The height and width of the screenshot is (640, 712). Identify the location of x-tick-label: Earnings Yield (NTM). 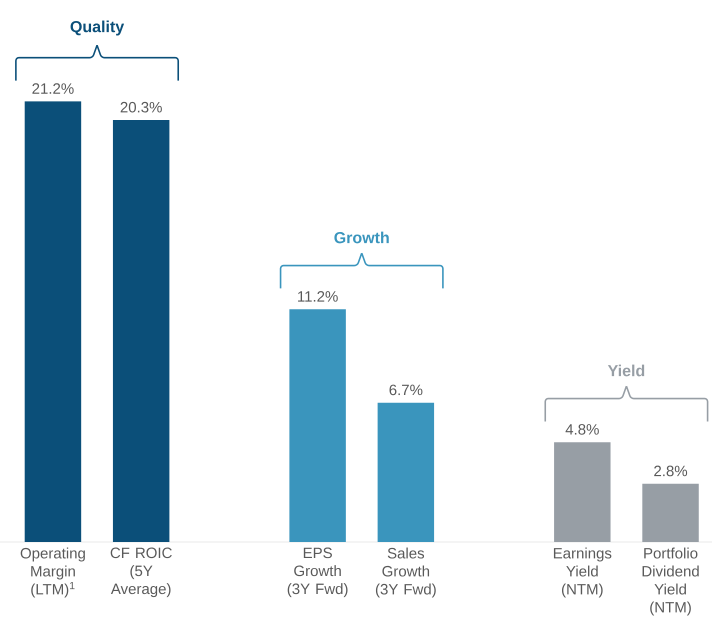
(583, 573).